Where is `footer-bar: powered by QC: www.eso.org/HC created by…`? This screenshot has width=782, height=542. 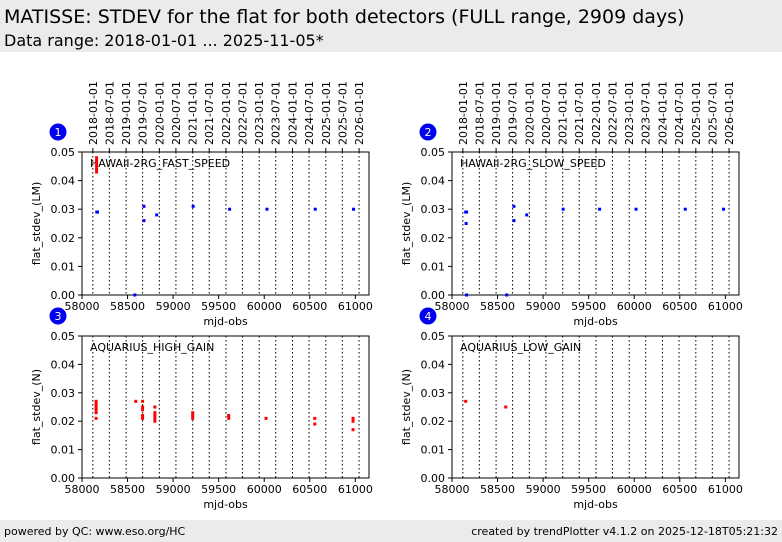
footer-bar: powered by QC: www.eso.org/HC created by… is located at coordinates (391, 531).